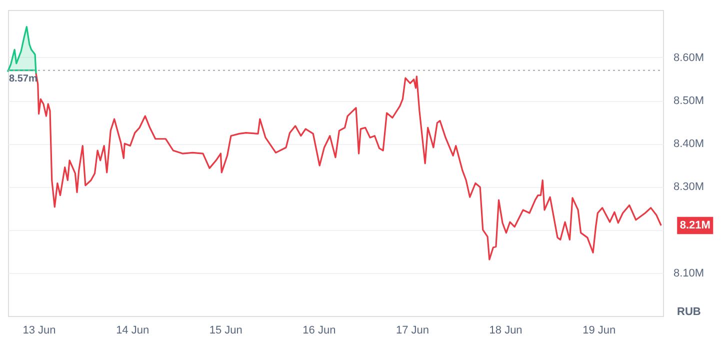  Describe the element at coordinates (39, 330) in the screenshot. I see `x-tick-label: 13 Jun` at that location.